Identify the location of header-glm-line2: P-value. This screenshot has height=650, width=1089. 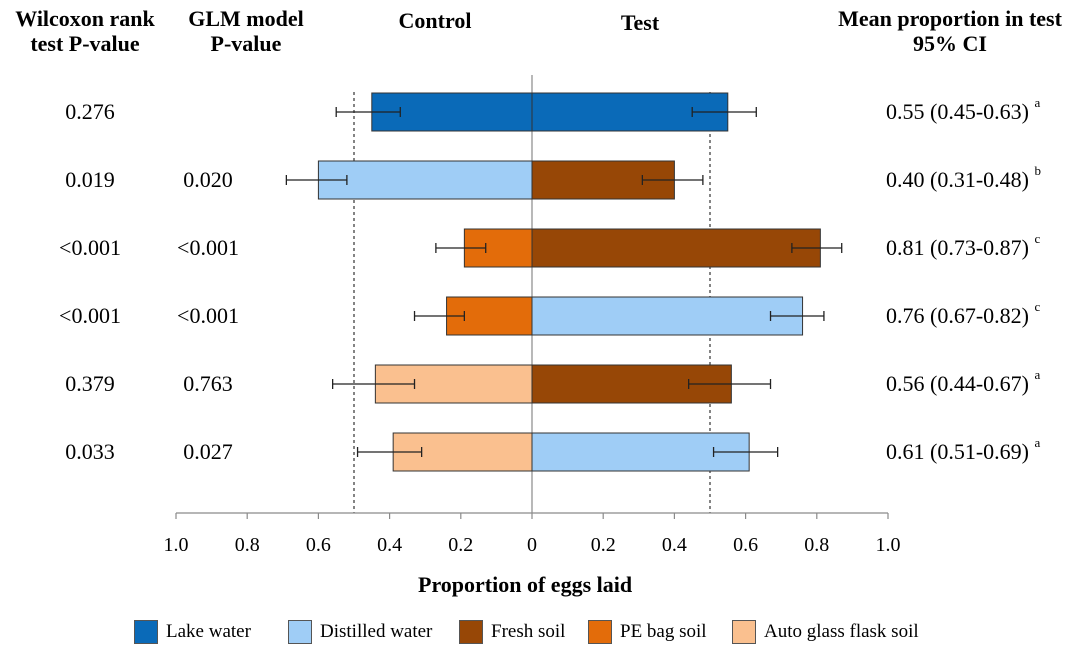
(246, 43).